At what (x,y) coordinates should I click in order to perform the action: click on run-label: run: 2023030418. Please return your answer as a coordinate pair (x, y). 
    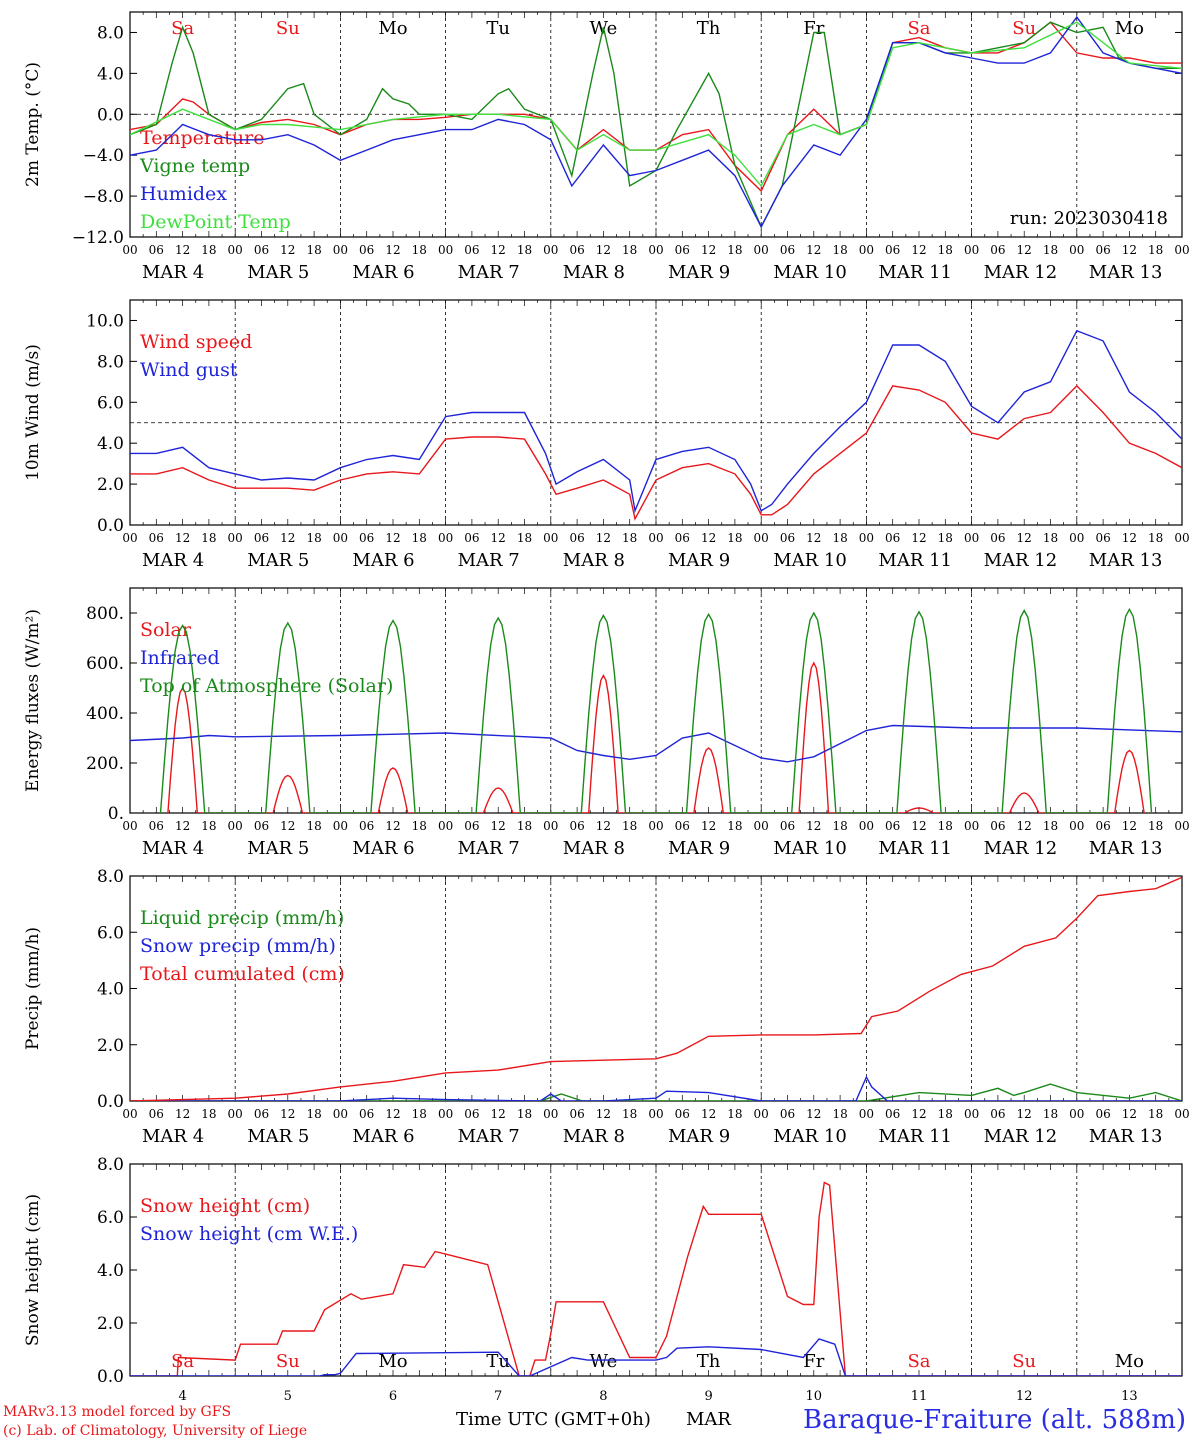
    Looking at the image, I should click on (1089, 218).